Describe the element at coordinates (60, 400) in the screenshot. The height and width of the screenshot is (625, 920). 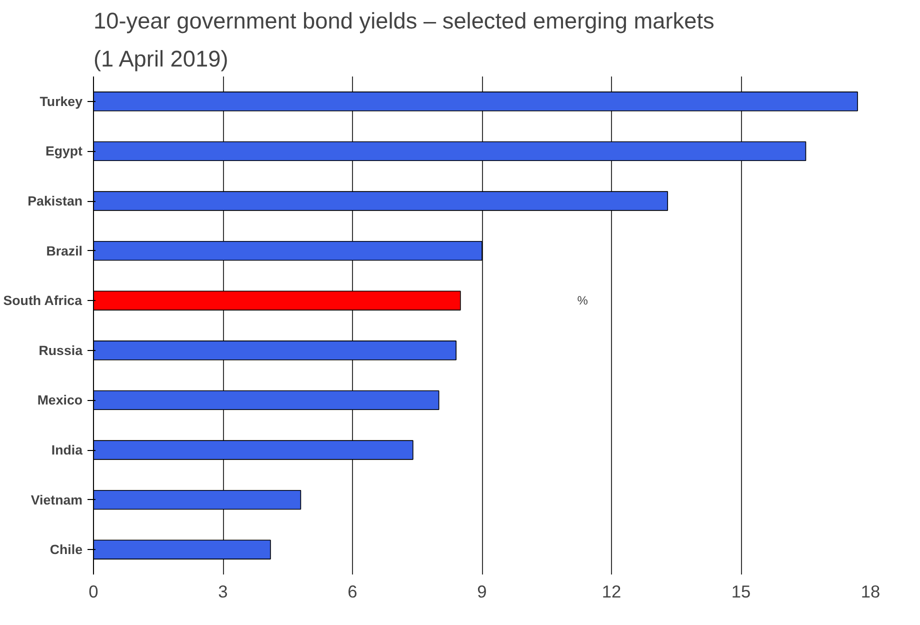
I see `y-tick-label: Mexico` at that location.